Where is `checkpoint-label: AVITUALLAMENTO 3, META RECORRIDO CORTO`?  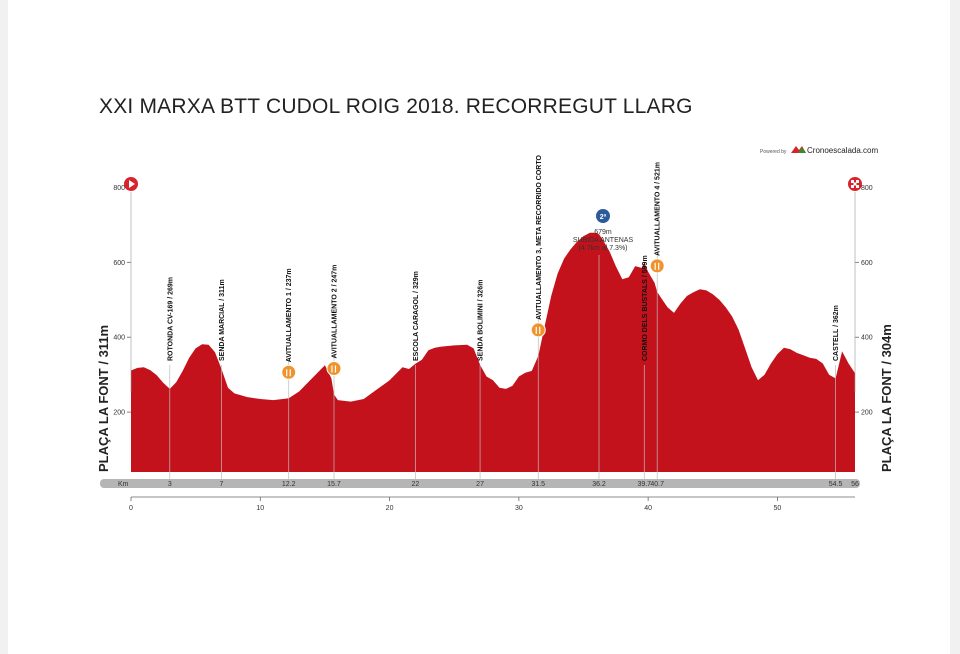 checkpoint-label: AVITUALLAMENTO 3, META RECORRIDO CORTO is located at coordinates (539, 236).